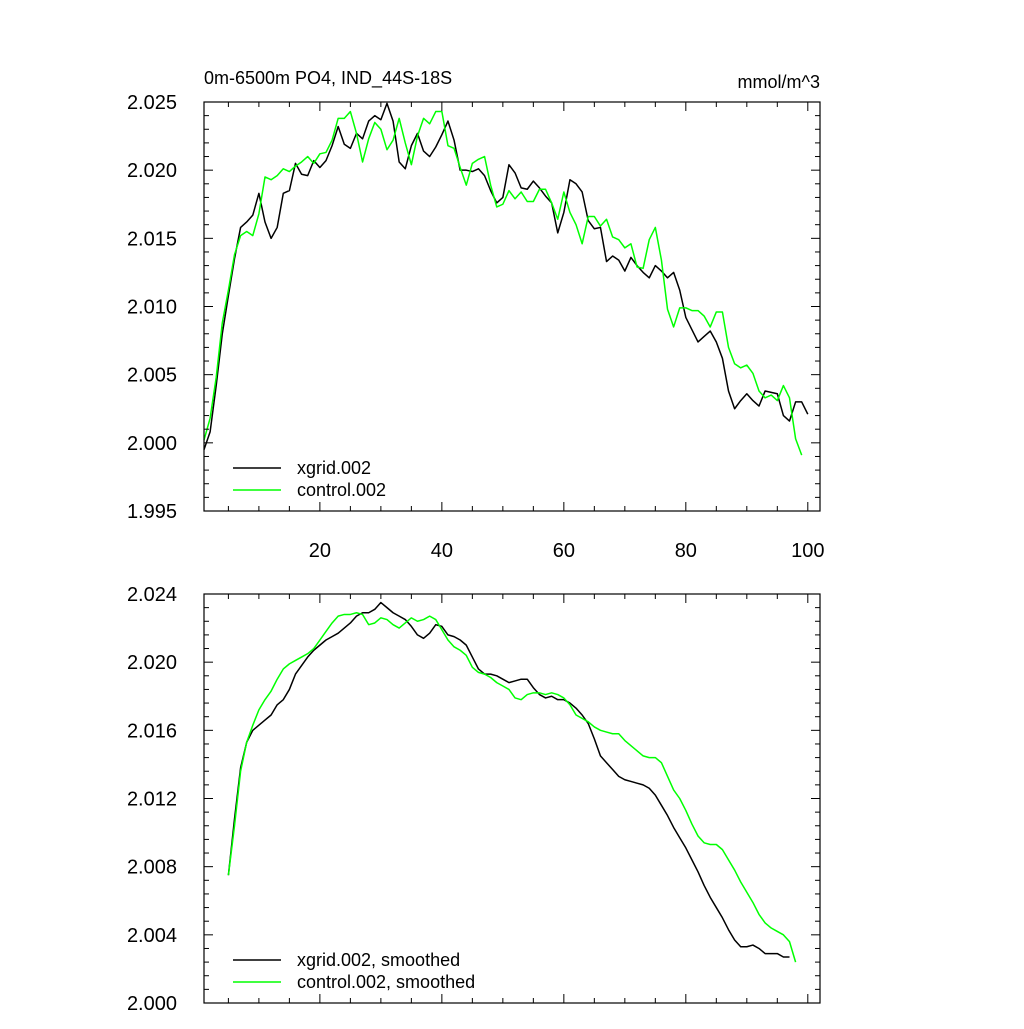 The width and height of the screenshot is (1024, 1029). Describe the element at coordinates (442, 551) in the screenshot. I see `top-x-tick-label: 40` at that location.